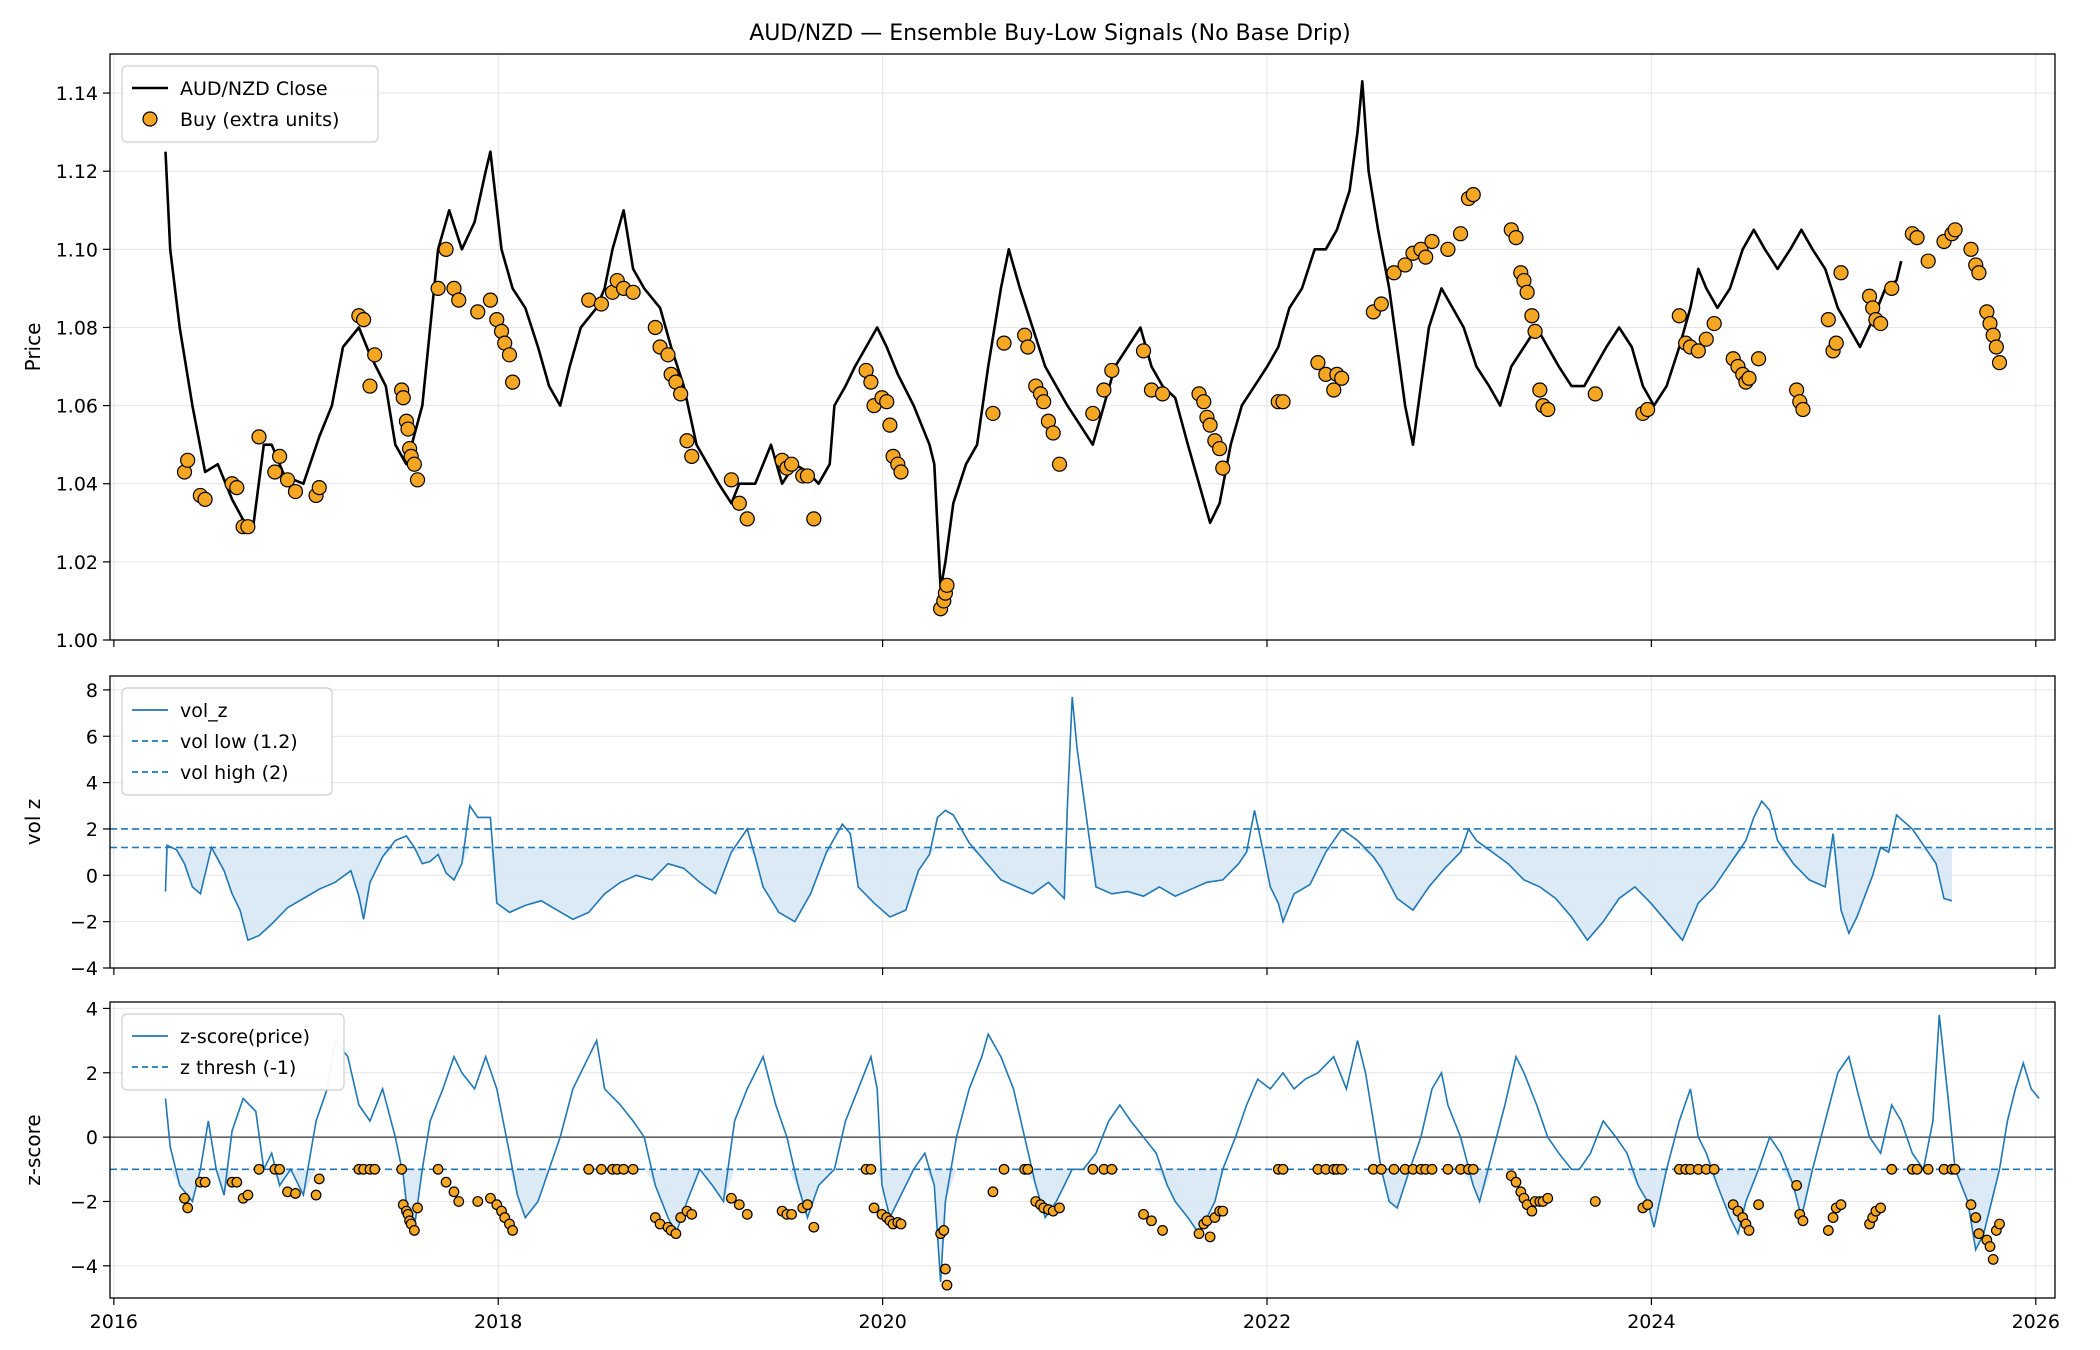 This screenshot has height=1350, width=2100. I want to click on legend-label: vol low (1.2), so click(239, 742).